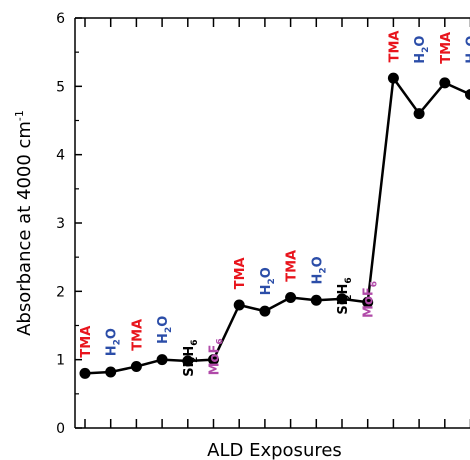 This screenshot has width=470, height=460. What do you see at coordinates (60, 292) in the screenshot?
I see `y-tick-label: 2` at bounding box center [60, 292].